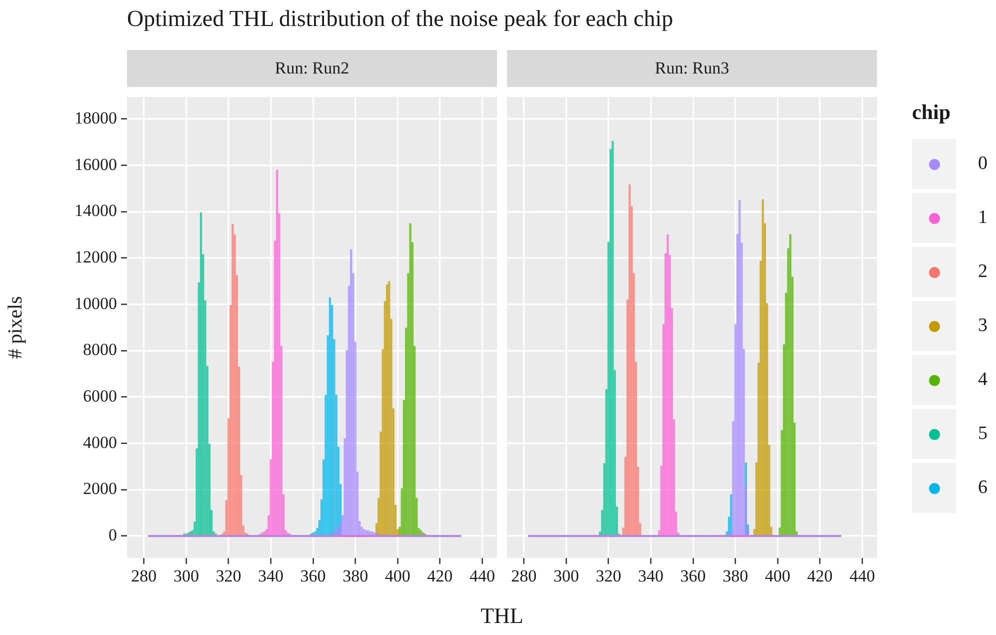 This screenshot has height=635, width=996. I want to click on legend-label: 3, so click(983, 326).